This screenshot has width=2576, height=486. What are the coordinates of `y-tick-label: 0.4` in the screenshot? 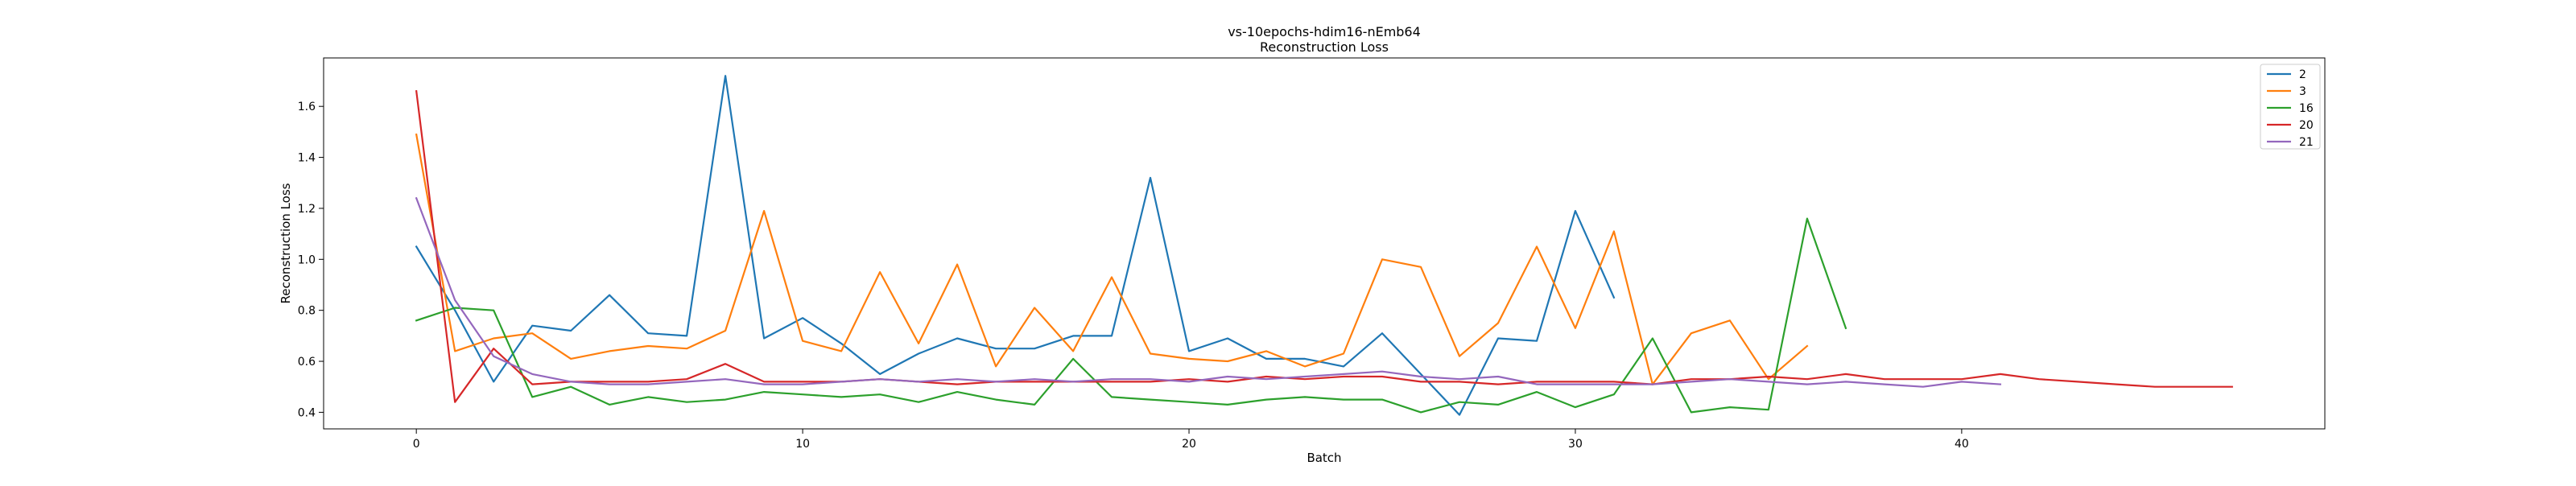 It's located at (307, 412).